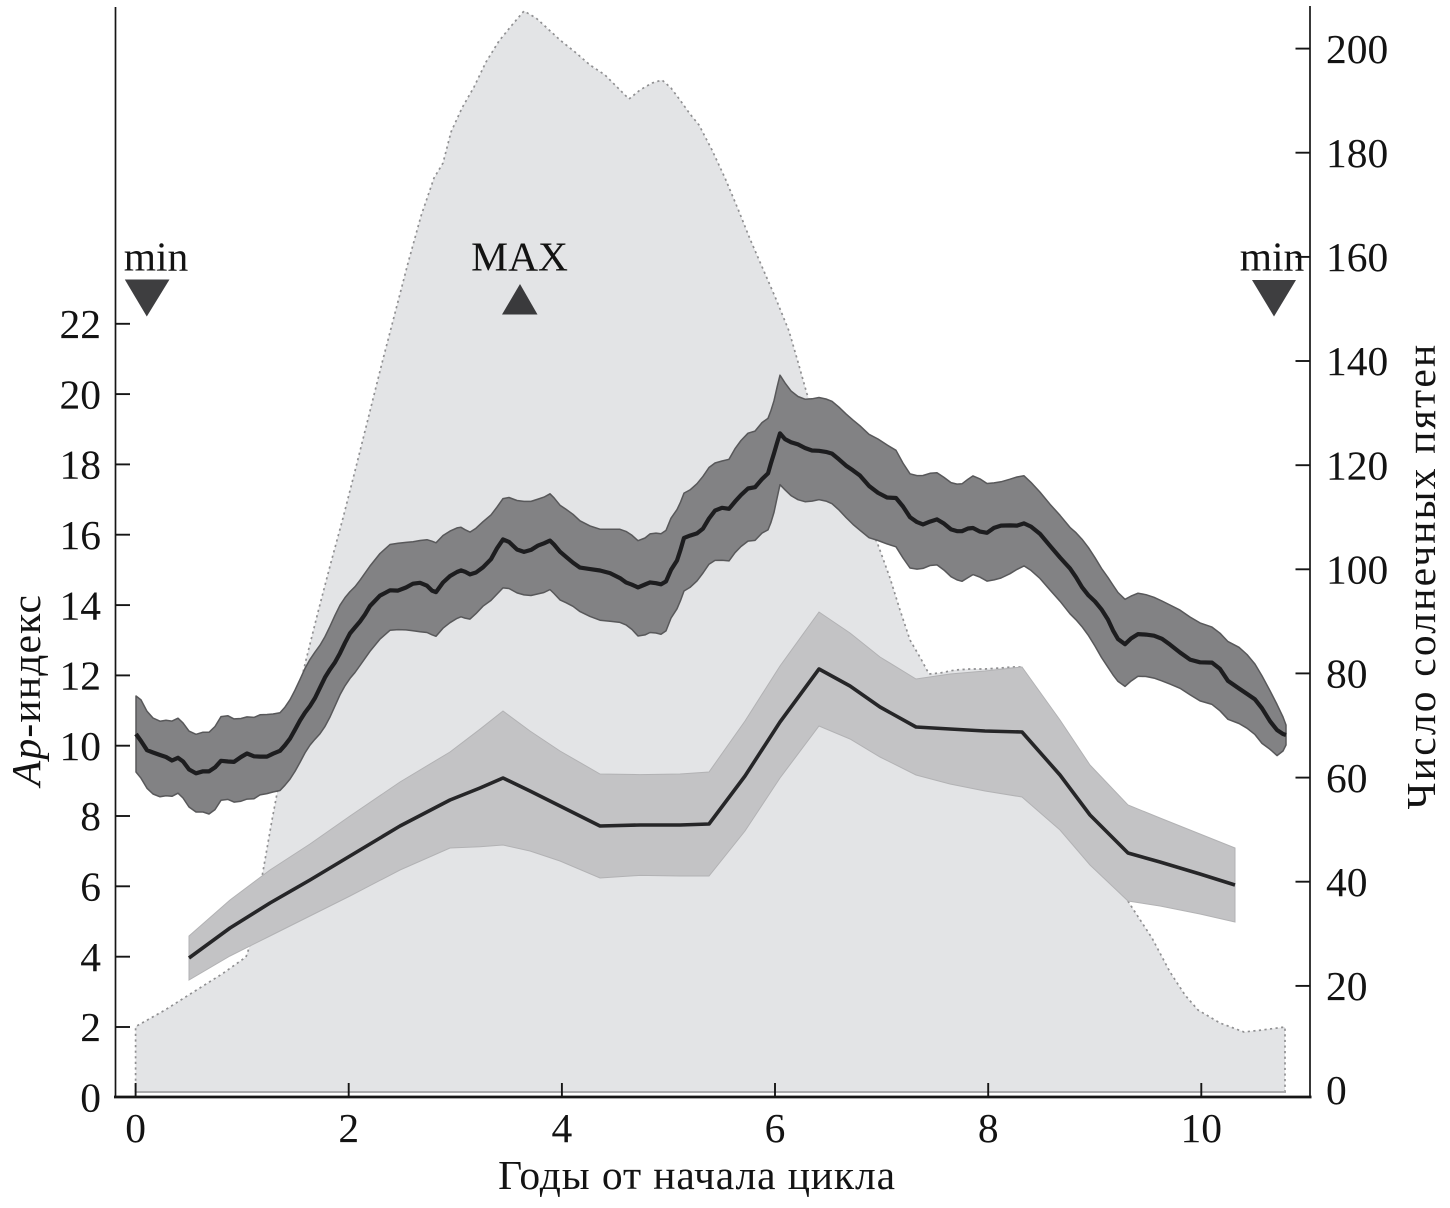 This screenshot has width=1450, height=1208. Describe the element at coordinates (26, 691) in the screenshot. I see `svg-text: Ap-индекс` at that location.